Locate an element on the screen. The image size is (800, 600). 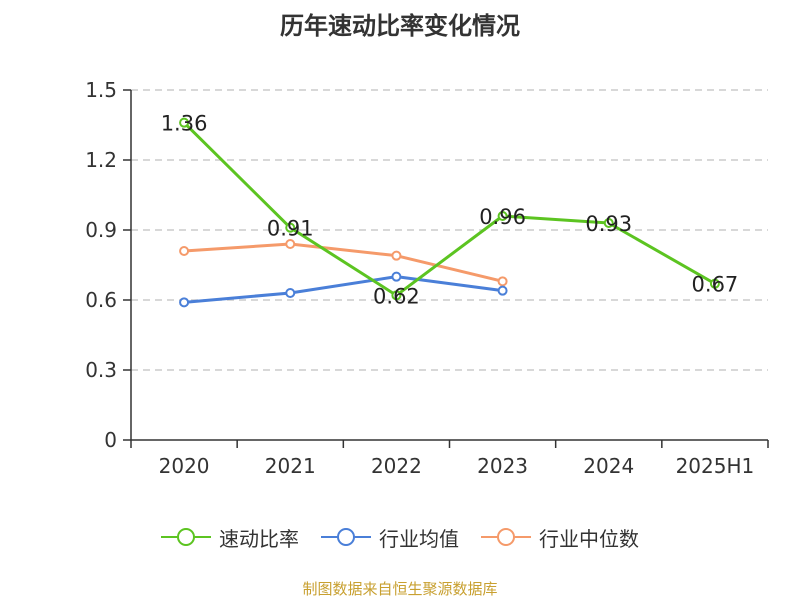
data-label: 0.91 is located at coordinates (290, 229).